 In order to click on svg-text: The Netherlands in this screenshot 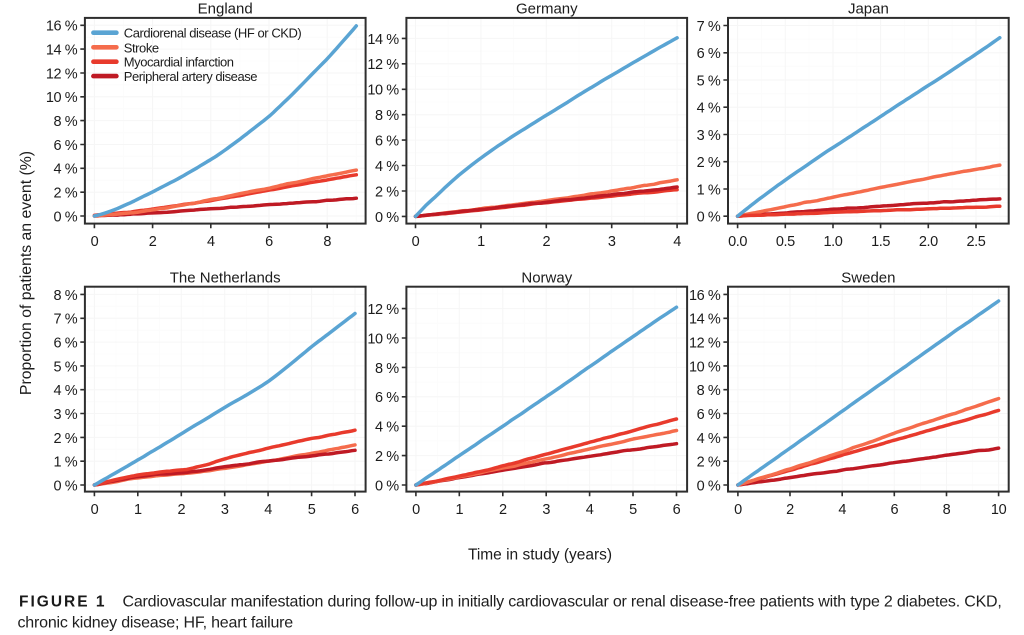, I will do `click(225, 278)`.